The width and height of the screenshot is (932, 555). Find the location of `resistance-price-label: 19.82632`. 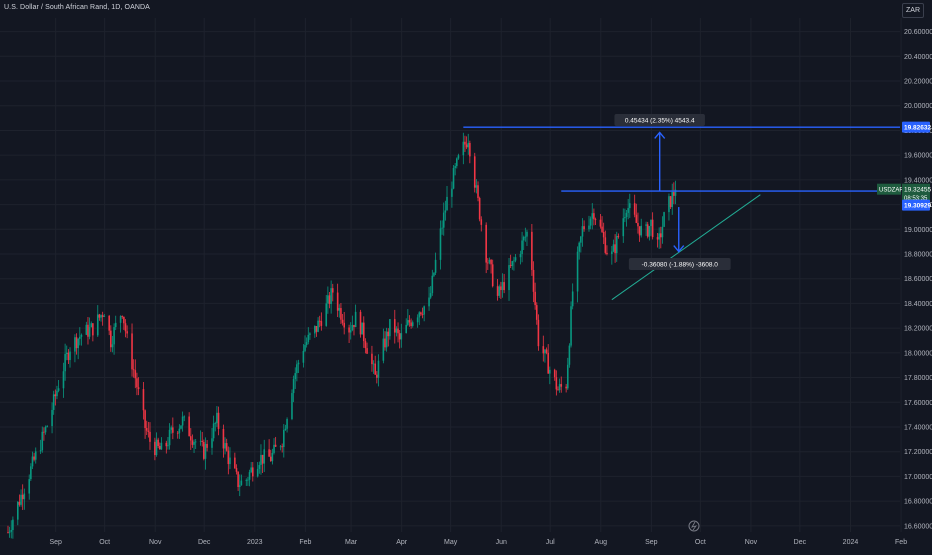

resistance-price-label: 19.82632 is located at coordinates (917, 128).